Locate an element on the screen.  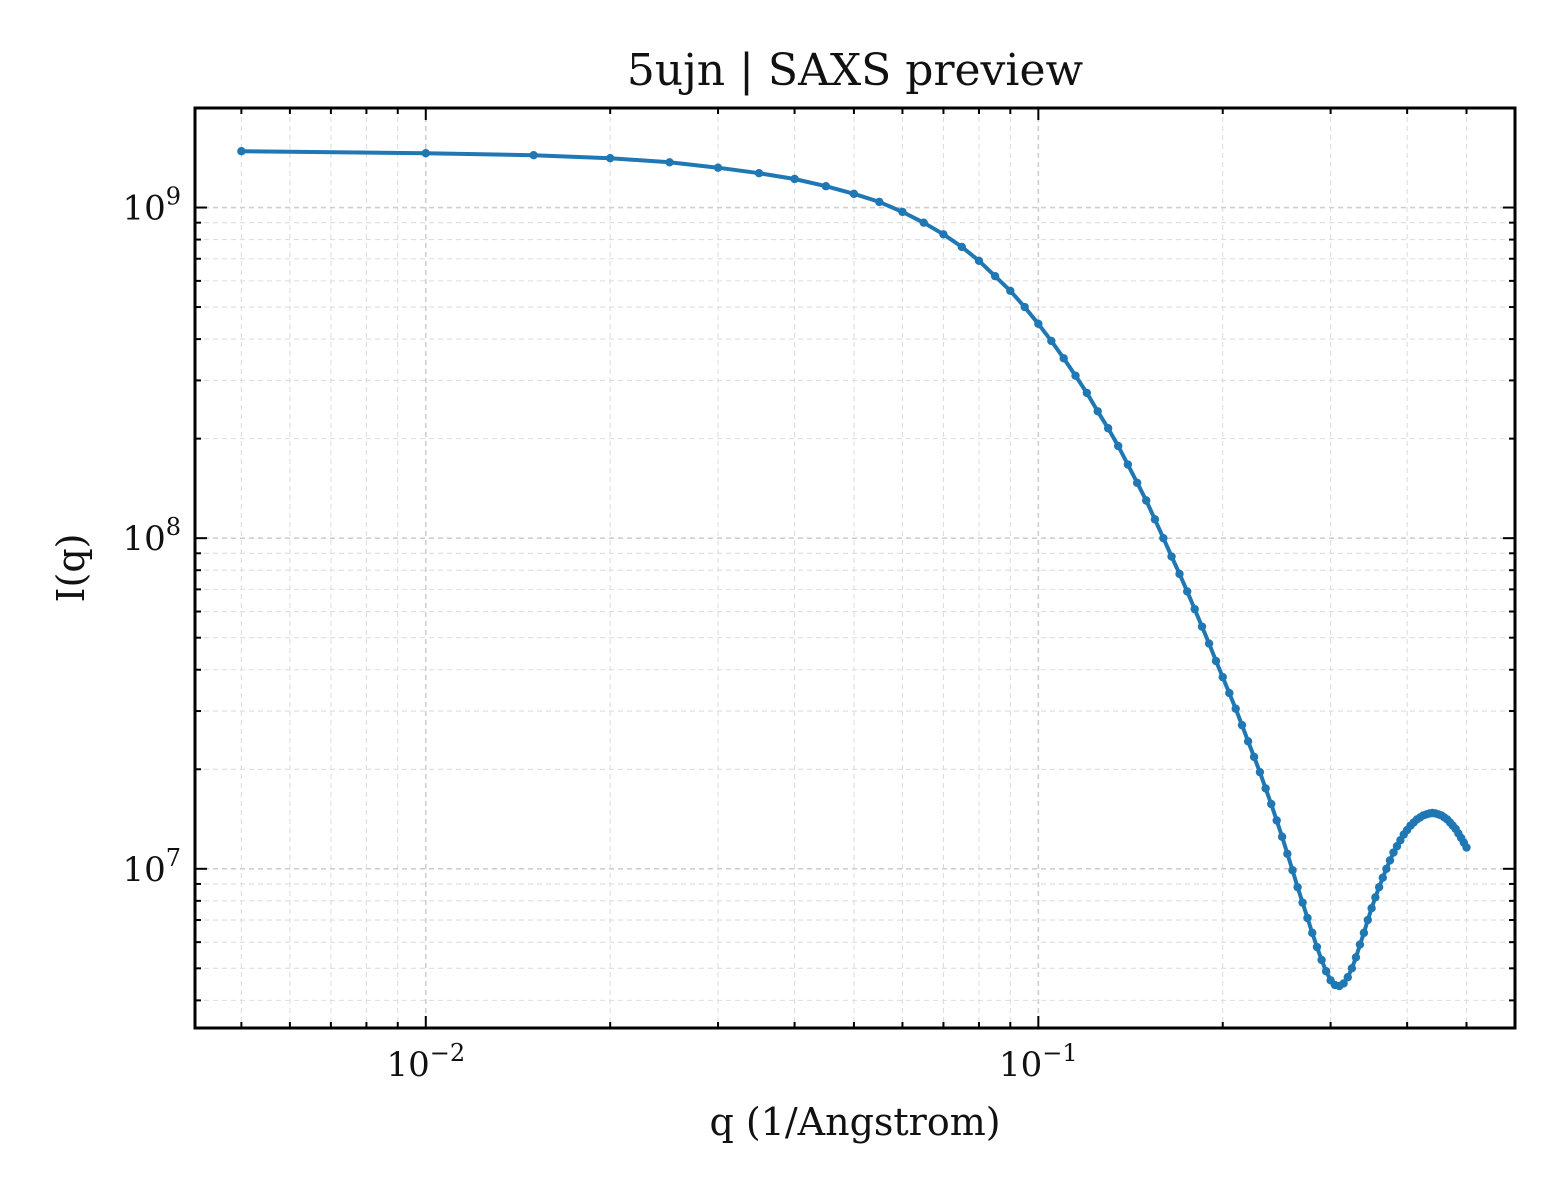
y-axis-label: I(q) is located at coordinates (71, 568).